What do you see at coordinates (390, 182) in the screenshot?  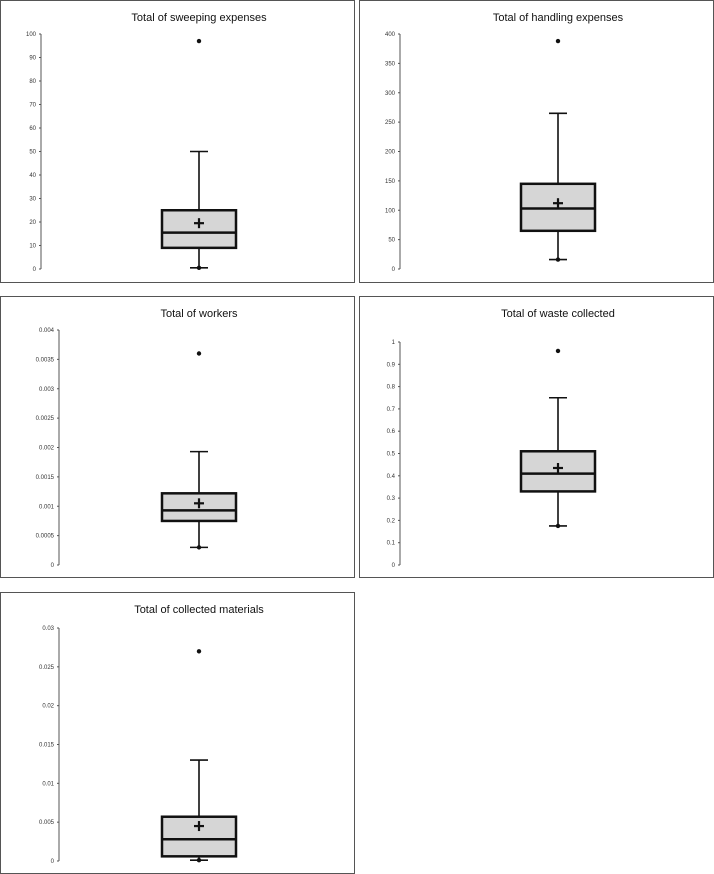 I see `y-tick-label: 150` at bounding box center [390, 182].